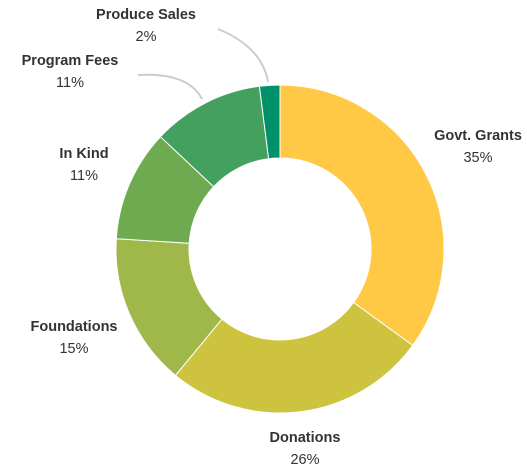 The image size is (527, 470). Describe the element at coordinates (70, 61) in the screenshot. I see `slice-label-program-fees: Program Fees` at that location.